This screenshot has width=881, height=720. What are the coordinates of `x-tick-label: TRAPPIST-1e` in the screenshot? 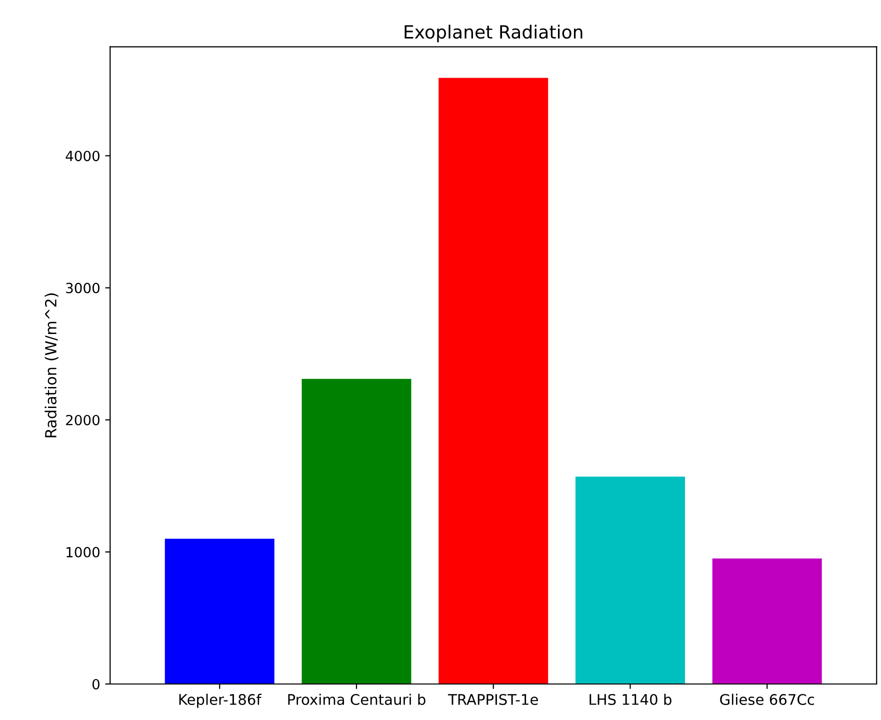 It's located at (493, 700).